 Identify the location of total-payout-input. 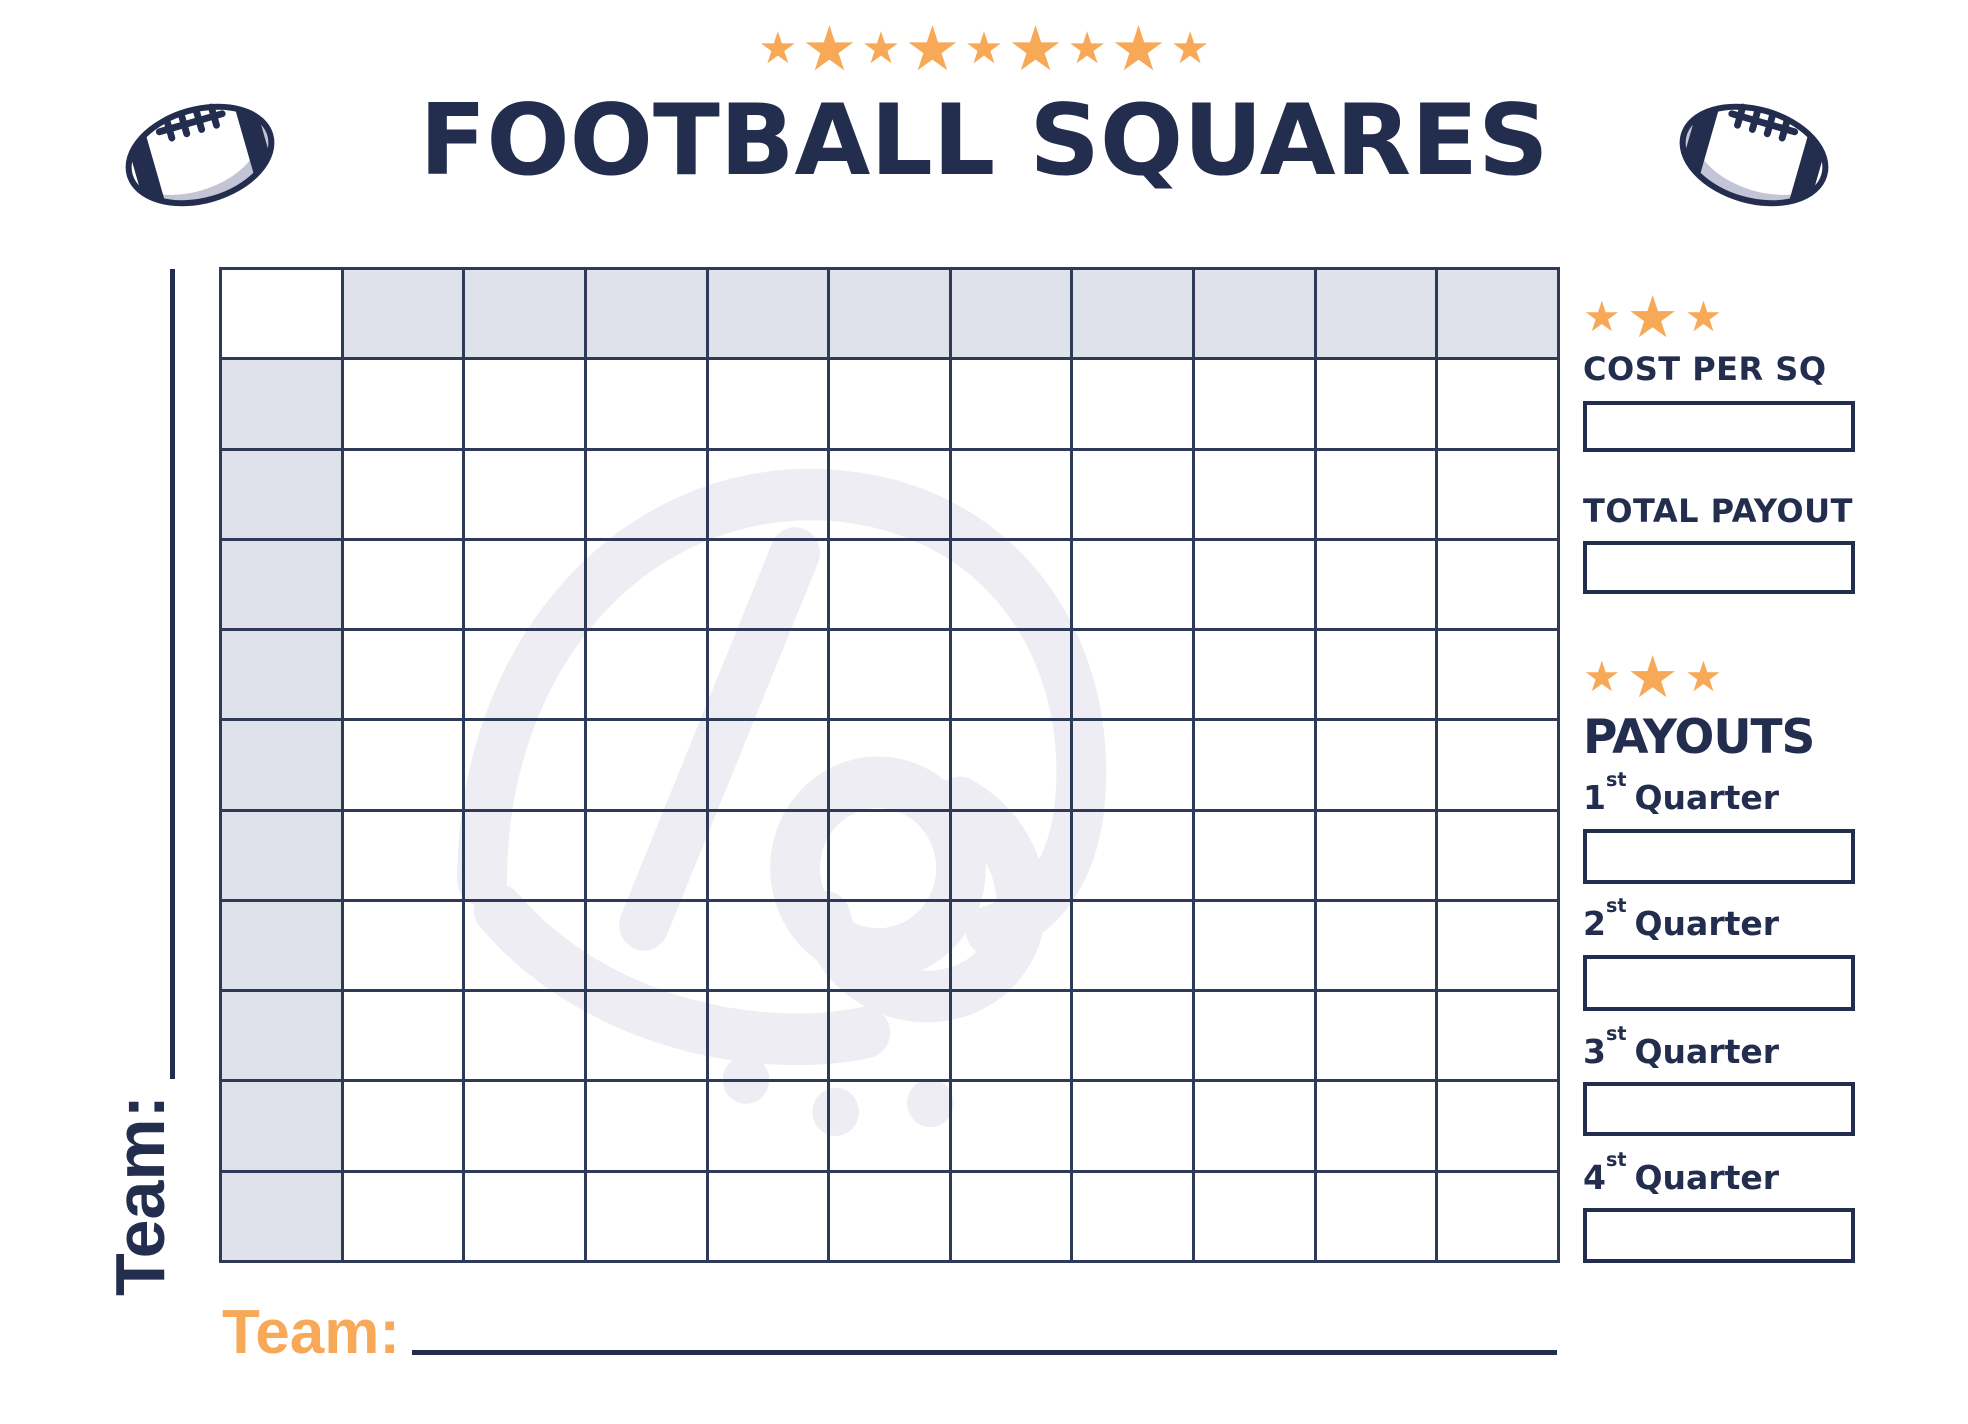
(1719, 567).